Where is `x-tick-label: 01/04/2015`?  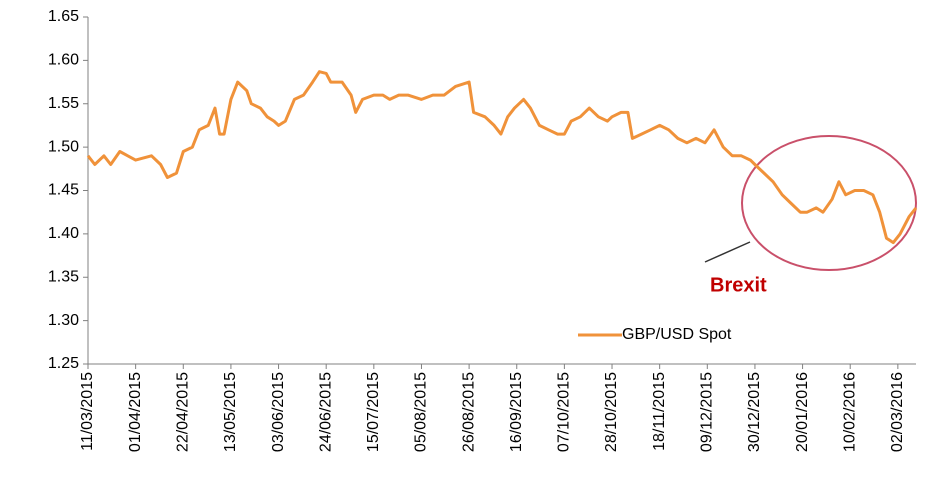
x-tick-label: 01/04/2015 is located at coordinates (135, 412).